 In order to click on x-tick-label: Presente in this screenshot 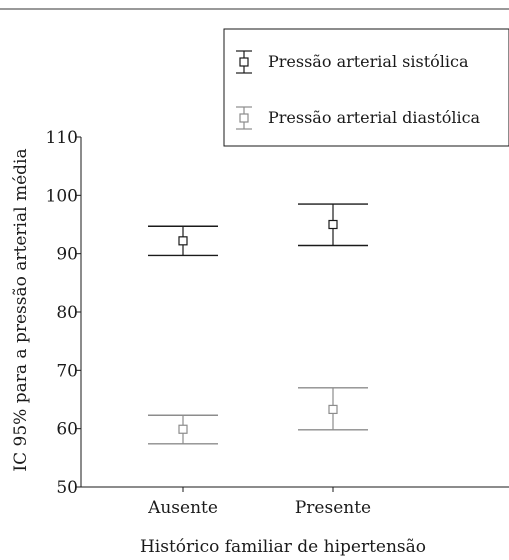, I will do `click(333, 508)`.